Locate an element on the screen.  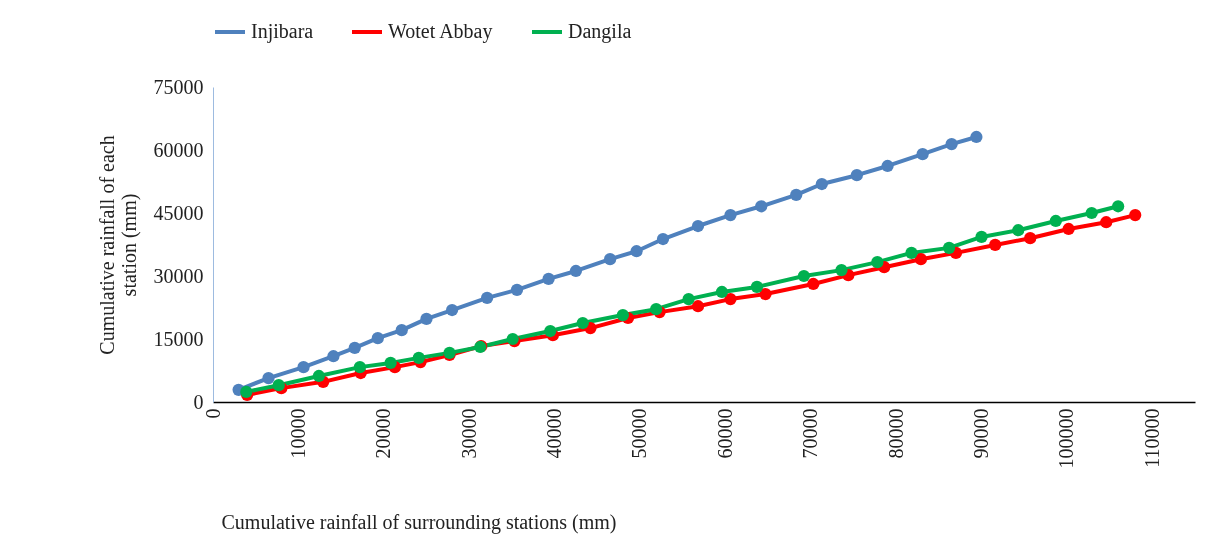
legend-label: Injibara is located at coordinates (282, 31).